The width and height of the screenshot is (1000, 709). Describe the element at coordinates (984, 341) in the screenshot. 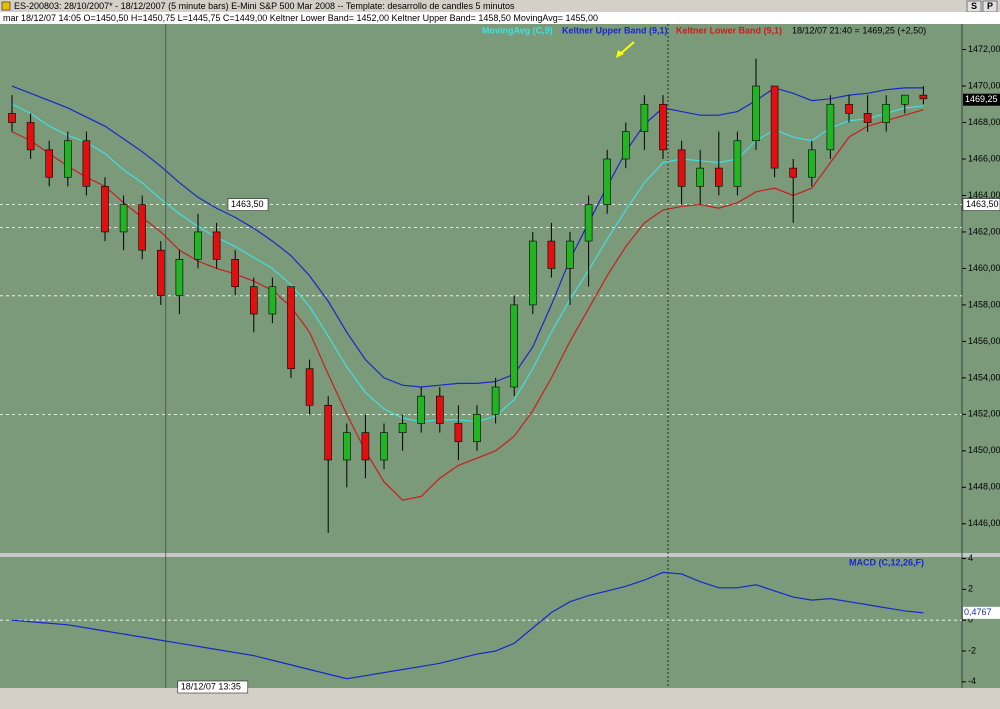

I see `y-tick-label: 1456,00` at that location.